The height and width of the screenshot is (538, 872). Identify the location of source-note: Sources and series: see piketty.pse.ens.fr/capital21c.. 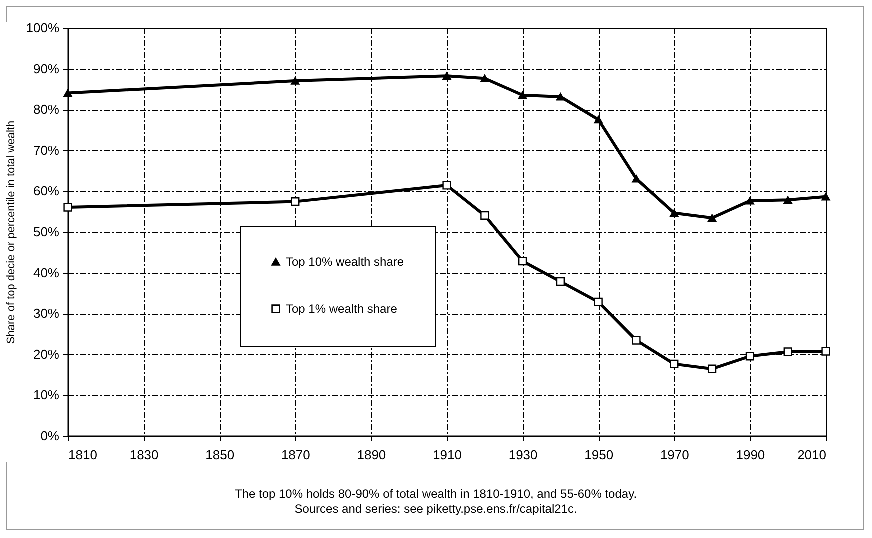
(436, 509).